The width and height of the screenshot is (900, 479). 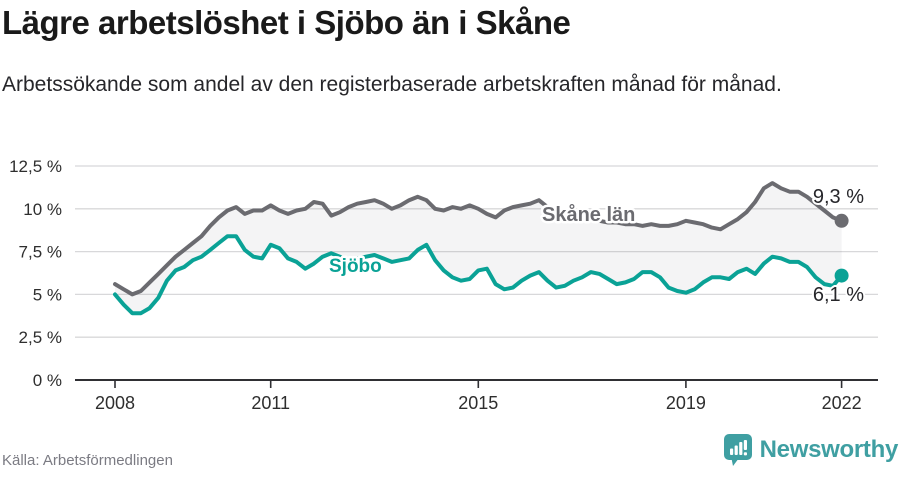 What do you see at coordinates (588, 214) in the screenshot?
I see `series-label-skane: Skåne län` at bounding box center [588, 214].